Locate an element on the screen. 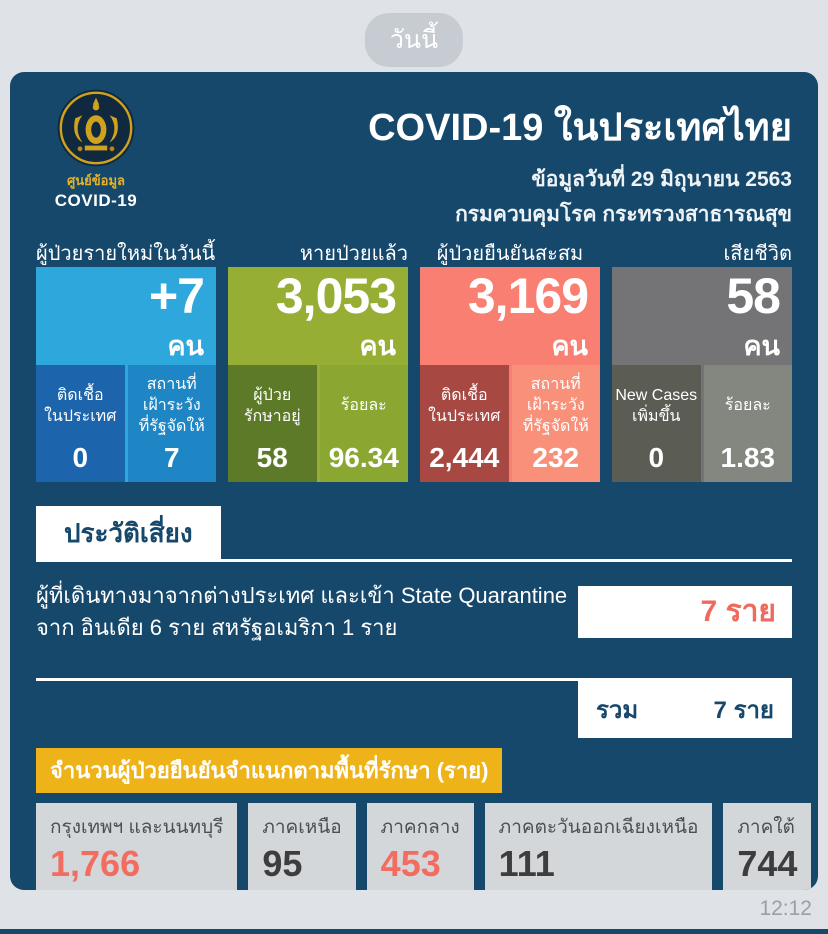 Image resolution: width=828 pixels, height=934 pixels. substat-state-quarantine: สถานที่ เฝ้าระวัง ที่รัฐจัดให้ 7 is located at coordinates (171, 423).